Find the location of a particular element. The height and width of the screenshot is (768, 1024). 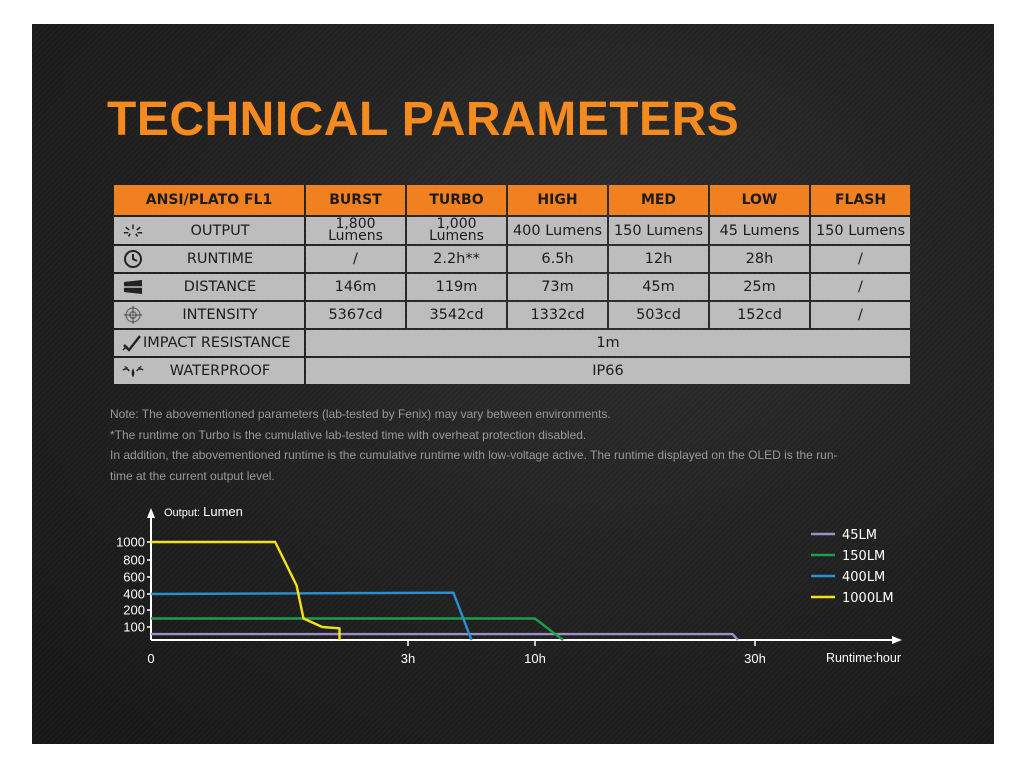

table-cell: 12h is located at coordinates (658, 259).